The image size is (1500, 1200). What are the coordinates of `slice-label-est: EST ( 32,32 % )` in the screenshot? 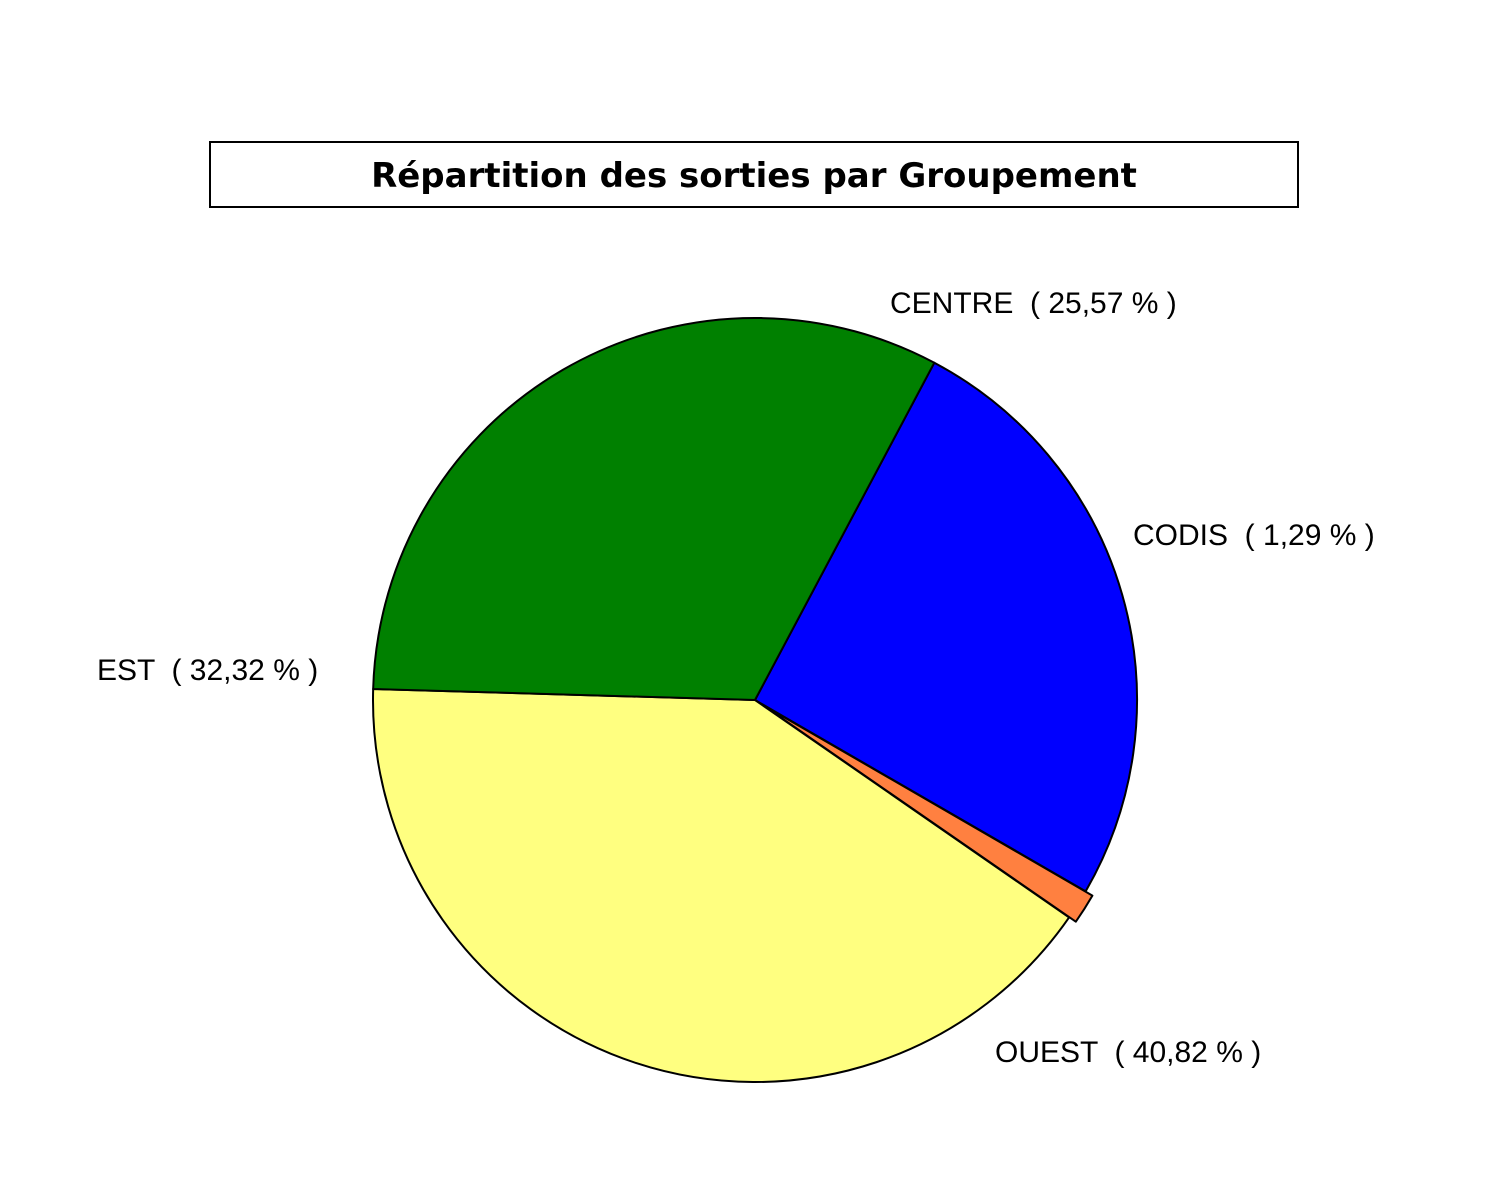 It's located at (207, 670).